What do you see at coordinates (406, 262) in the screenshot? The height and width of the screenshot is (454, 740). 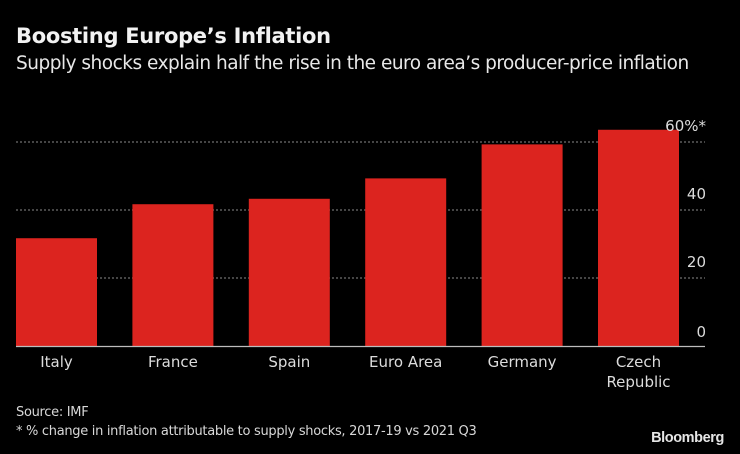 I see `bar-euro-area` at bounding box center [406, 262].